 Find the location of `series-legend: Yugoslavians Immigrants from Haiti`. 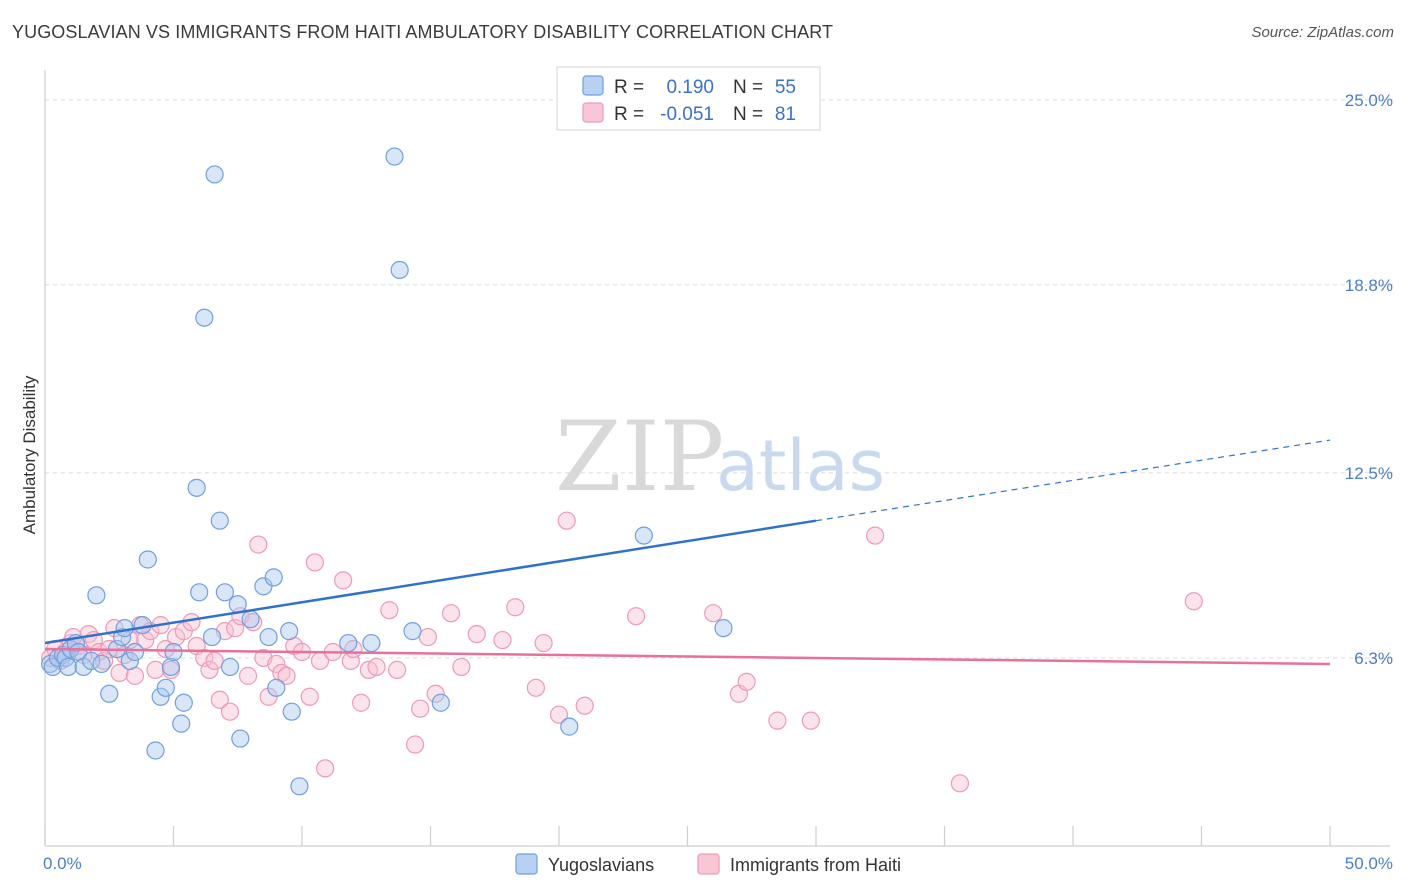

series-legend: Yugoslavians Immigrants from Haiti is located at coordinates (708, 864).